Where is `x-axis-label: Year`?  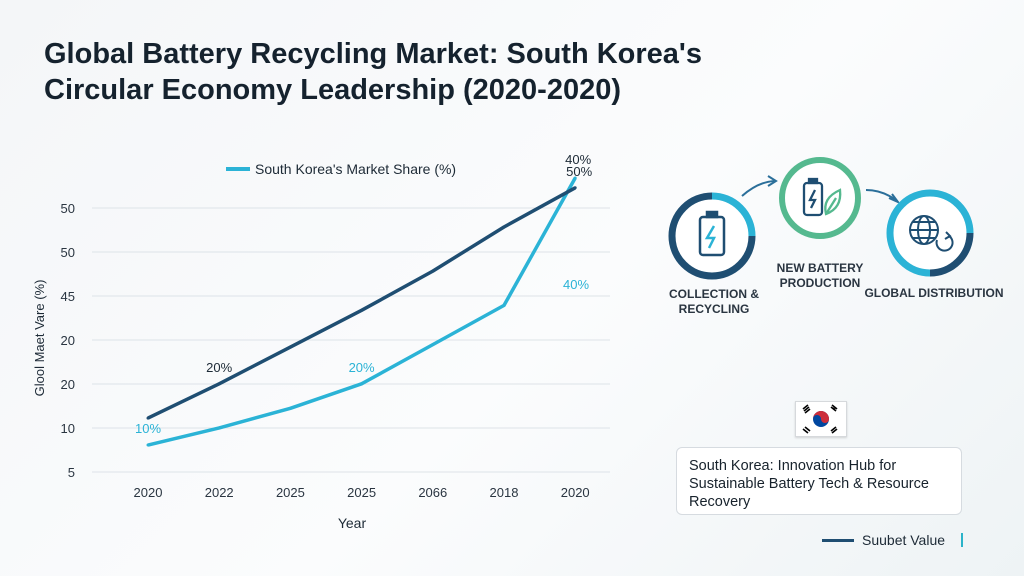 x-axis-label: Year is located at coordinates (352, 523).